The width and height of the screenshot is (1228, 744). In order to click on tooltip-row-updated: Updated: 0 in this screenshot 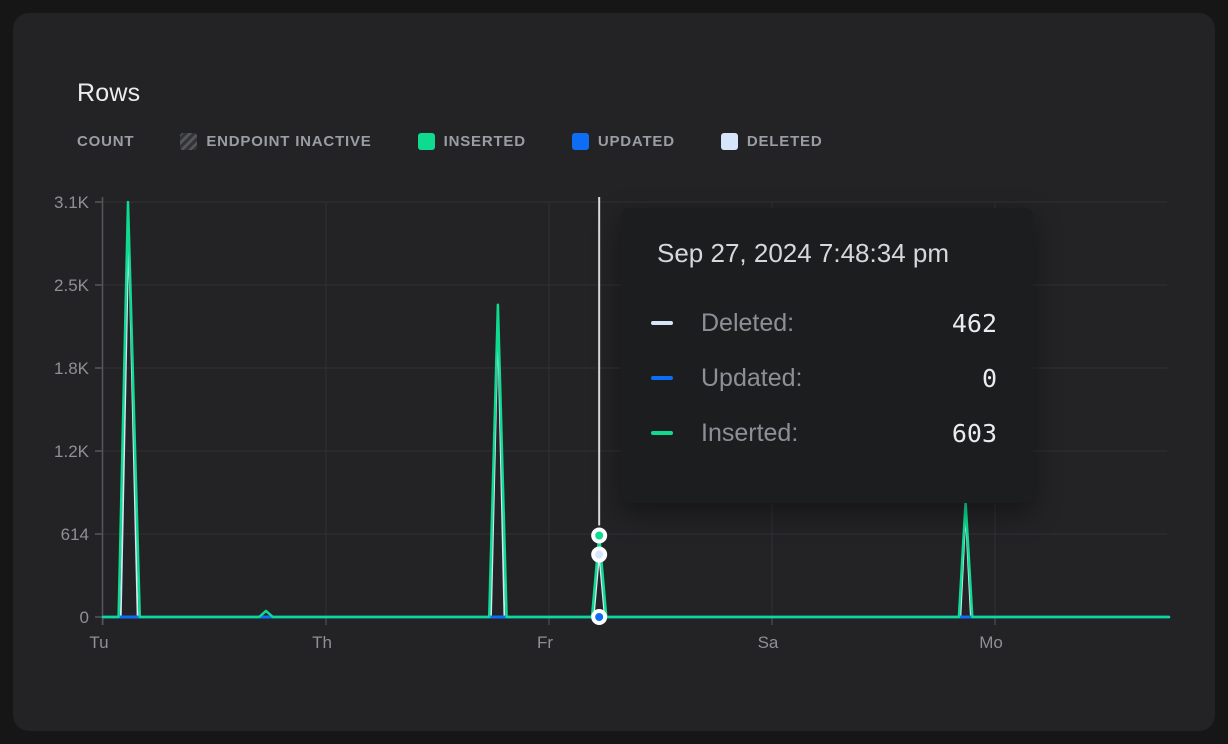, I will do `click(824, 378)`.